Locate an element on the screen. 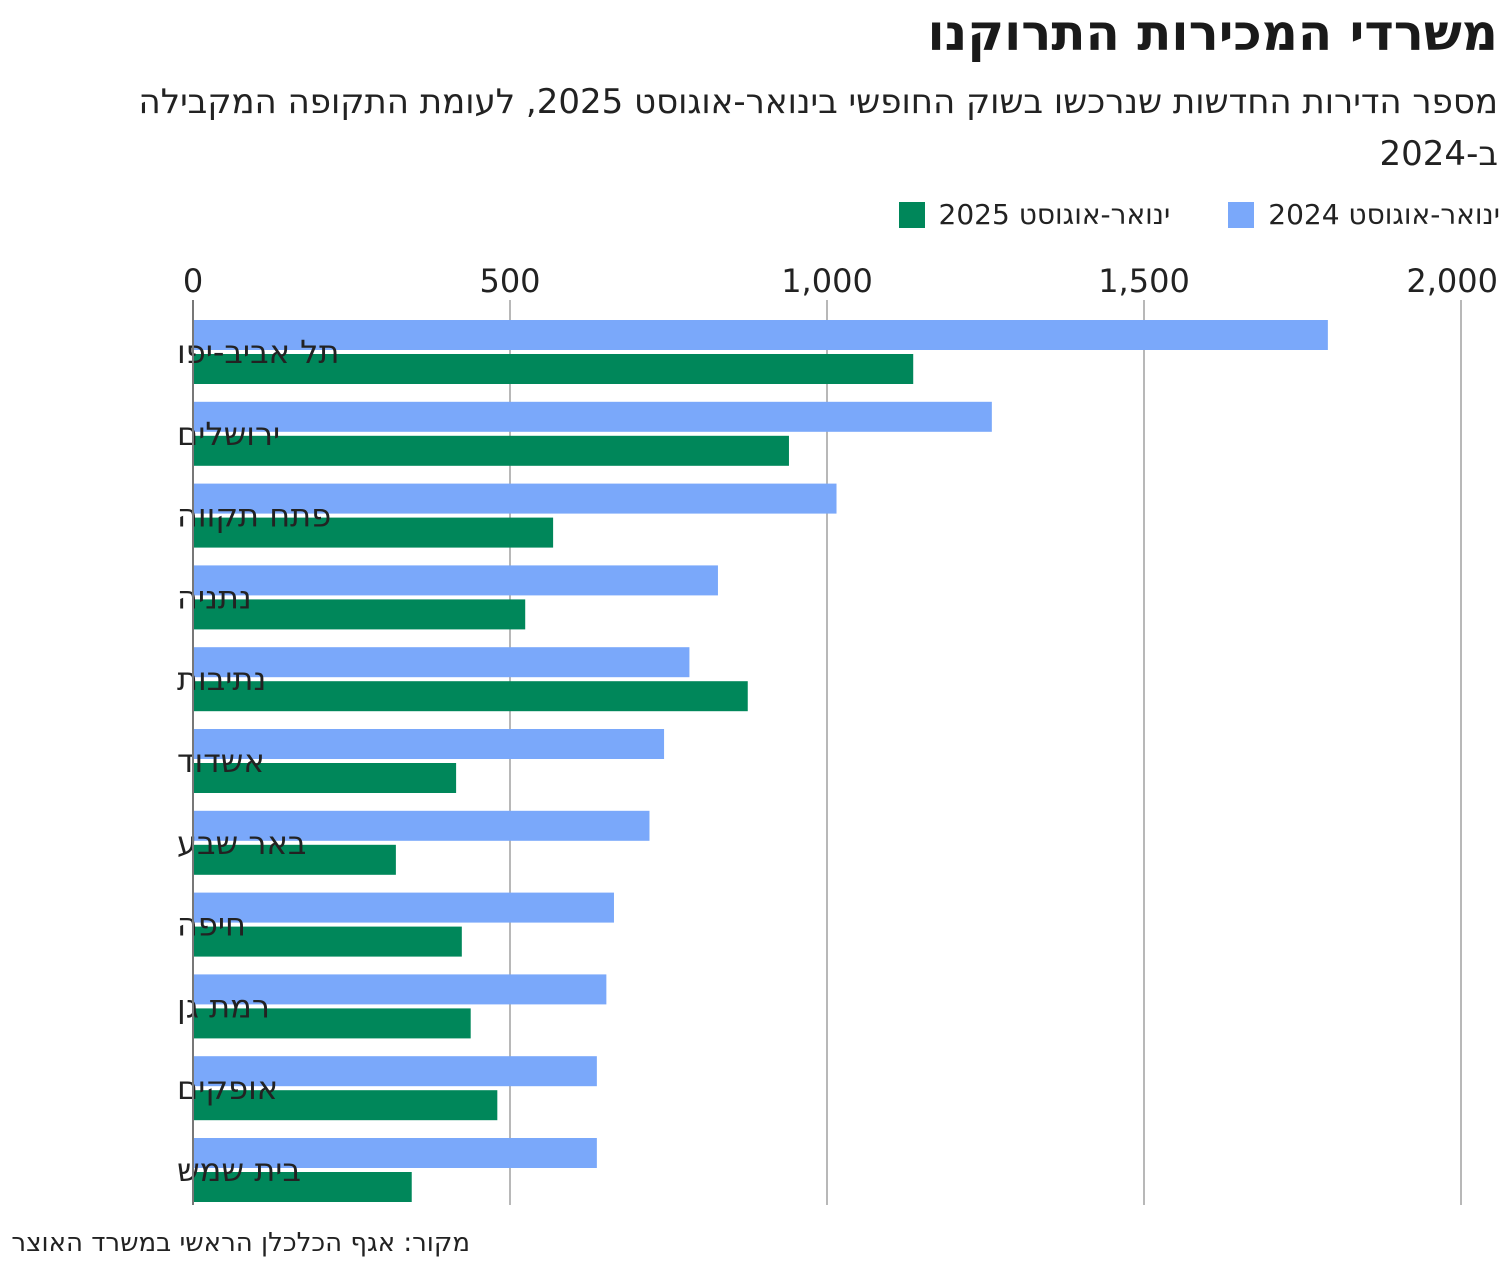 This screenshot has height=1268, width=1500. category-label: באר שבע is located at coordinates (241, 843).